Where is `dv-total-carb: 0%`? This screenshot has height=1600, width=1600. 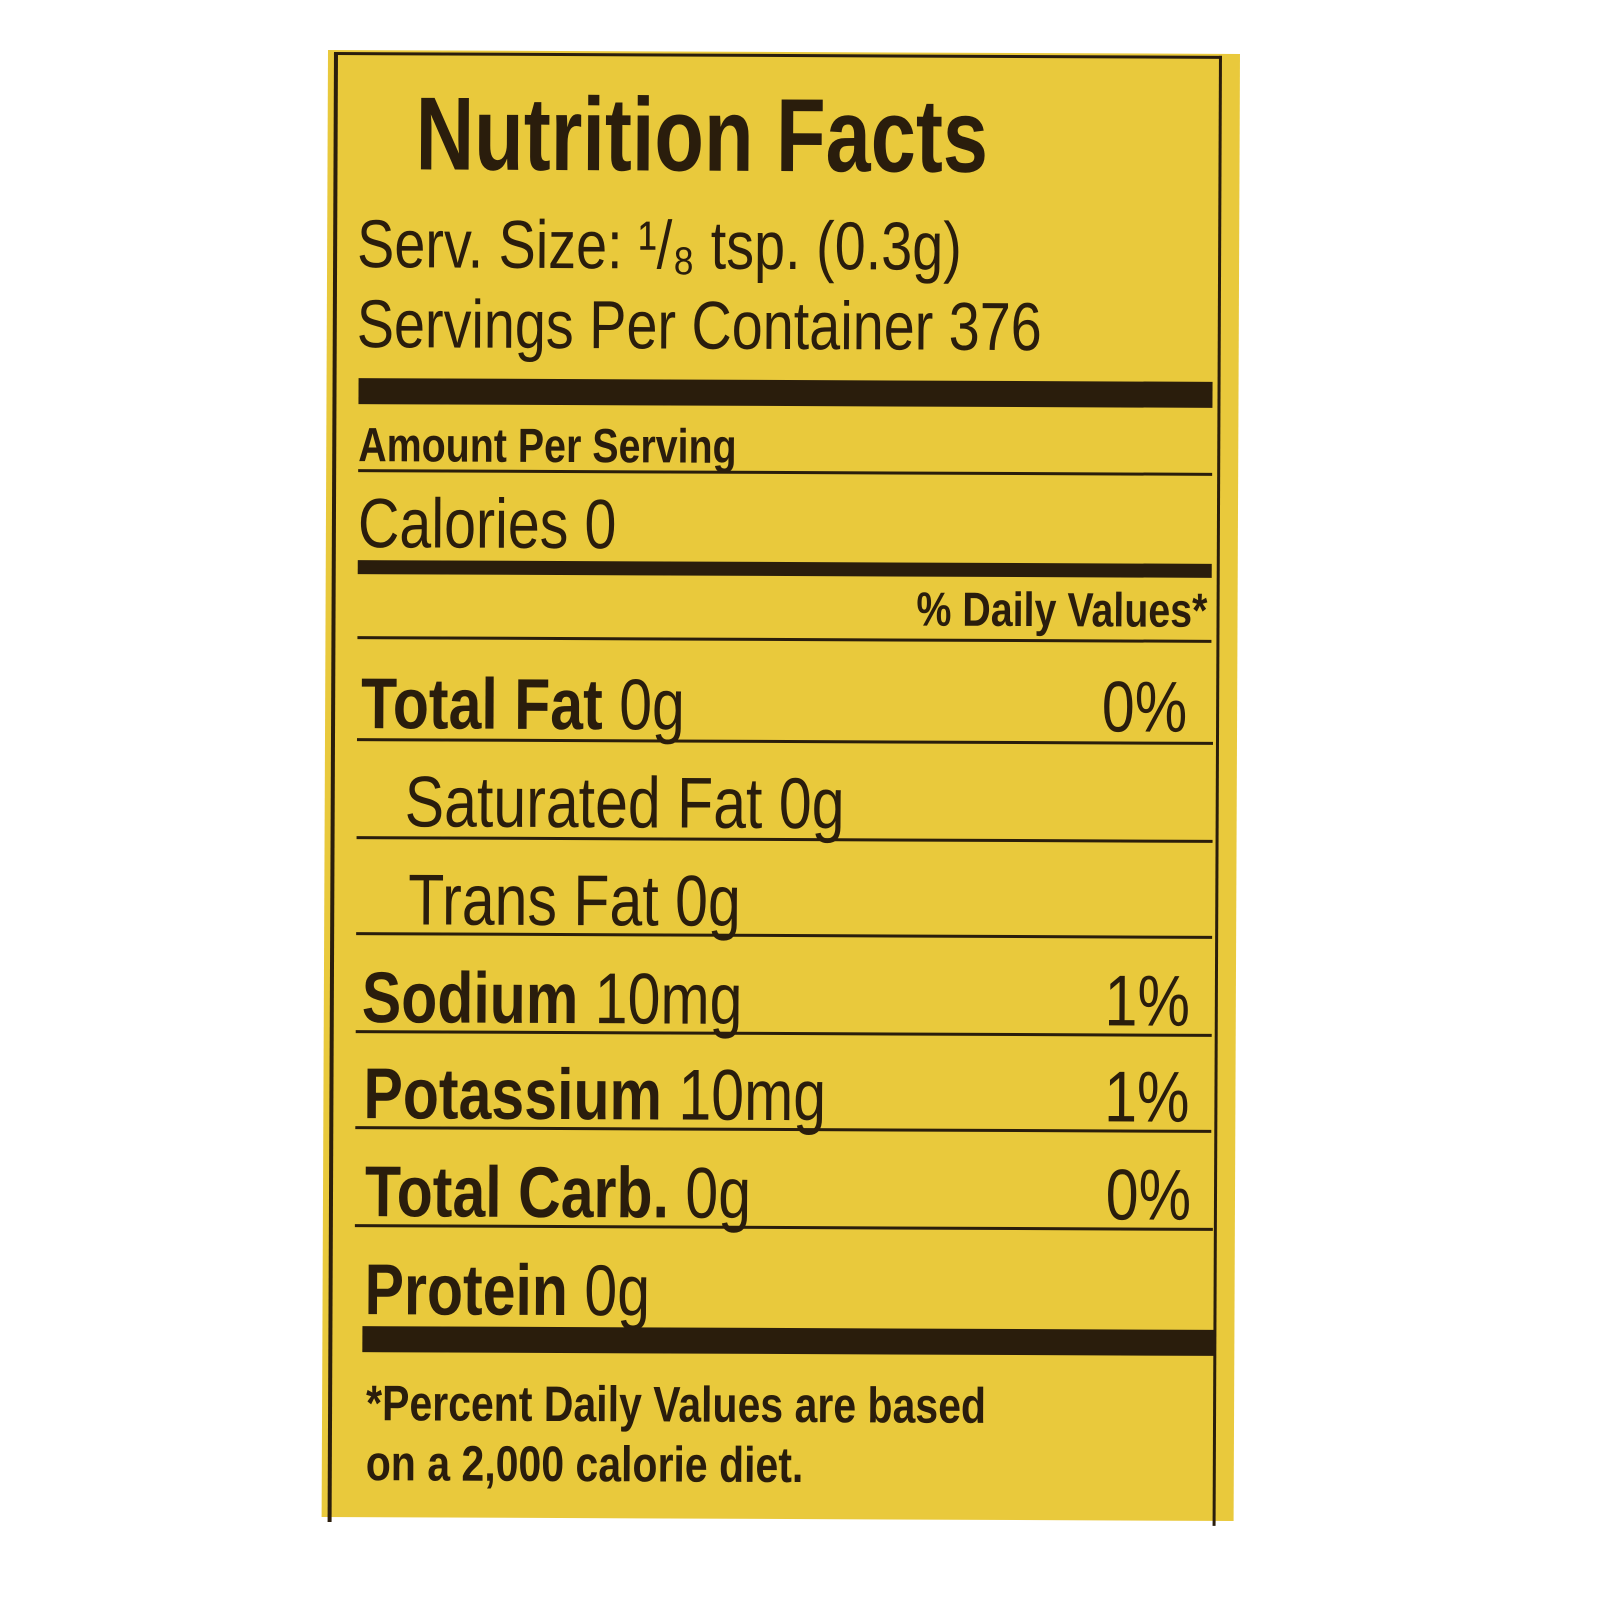 dv-total-carb: 0% is located at coordinates (1148, 1195).